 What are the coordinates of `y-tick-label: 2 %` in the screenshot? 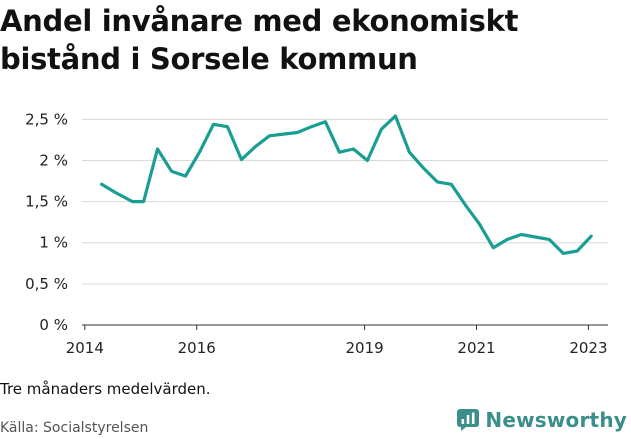 It's located at (53, 160).